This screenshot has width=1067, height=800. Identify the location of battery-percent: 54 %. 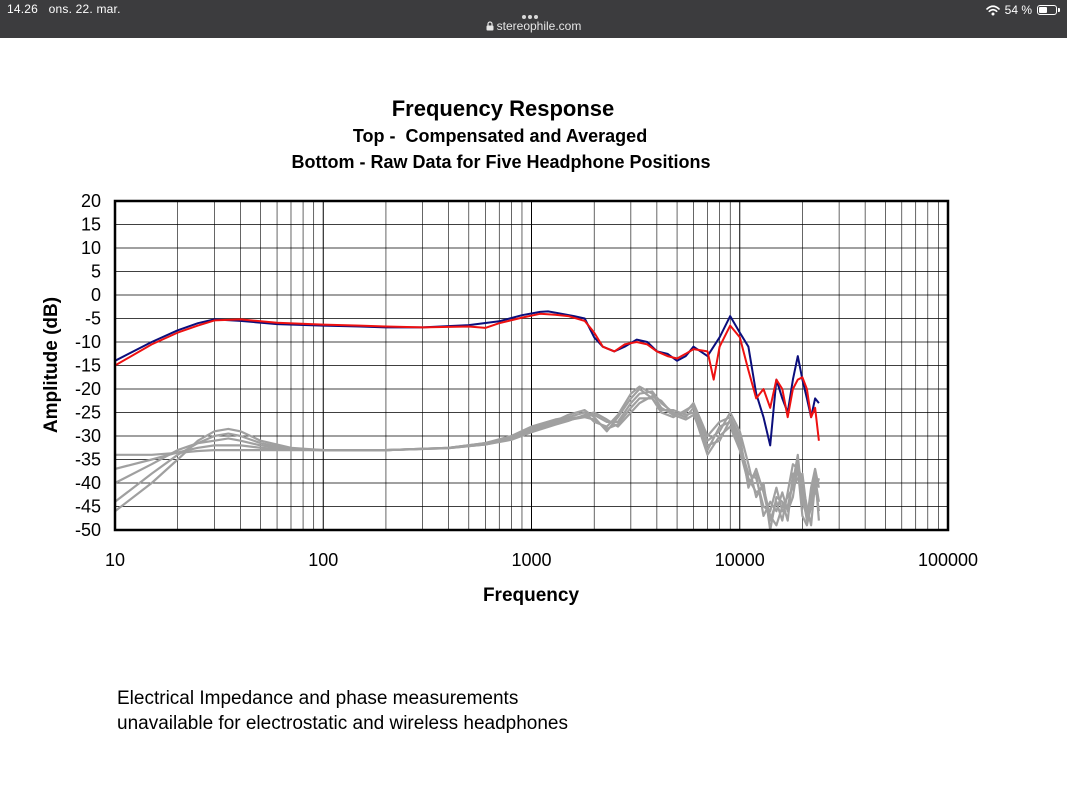
(1018, 10).